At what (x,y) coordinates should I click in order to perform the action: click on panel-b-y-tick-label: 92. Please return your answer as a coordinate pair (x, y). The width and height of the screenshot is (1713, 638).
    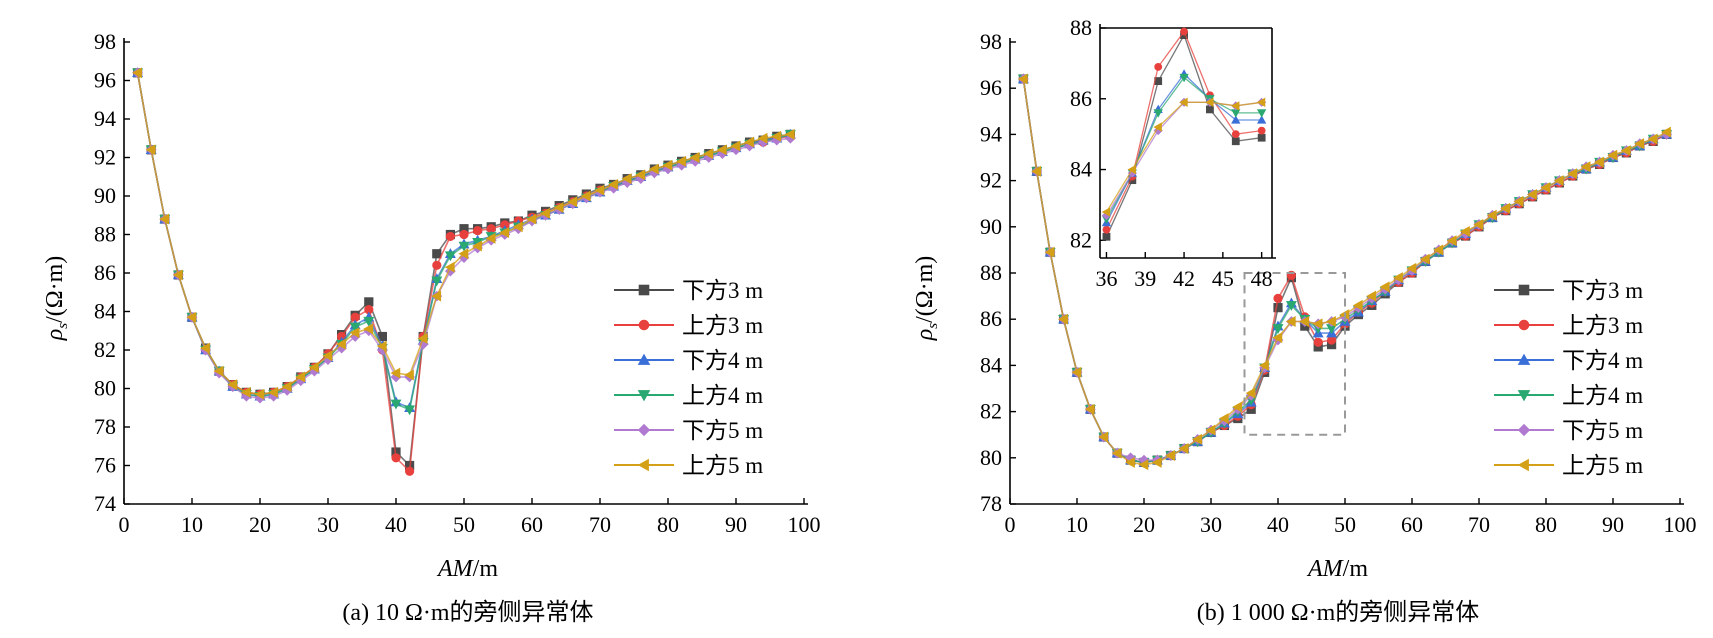
    Looking at the image, I should click on (991, 180).